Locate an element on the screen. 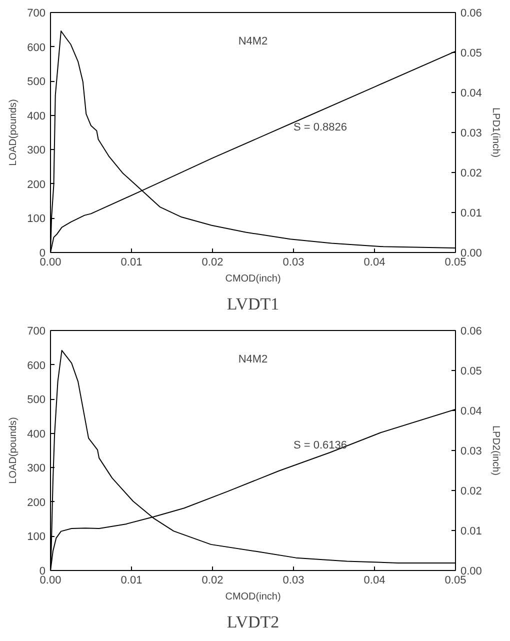 Image resolution: width=510 pixels, height=641 pixels. y2-axis-title: LPD2(inch) is located at coordinates (495, 450).